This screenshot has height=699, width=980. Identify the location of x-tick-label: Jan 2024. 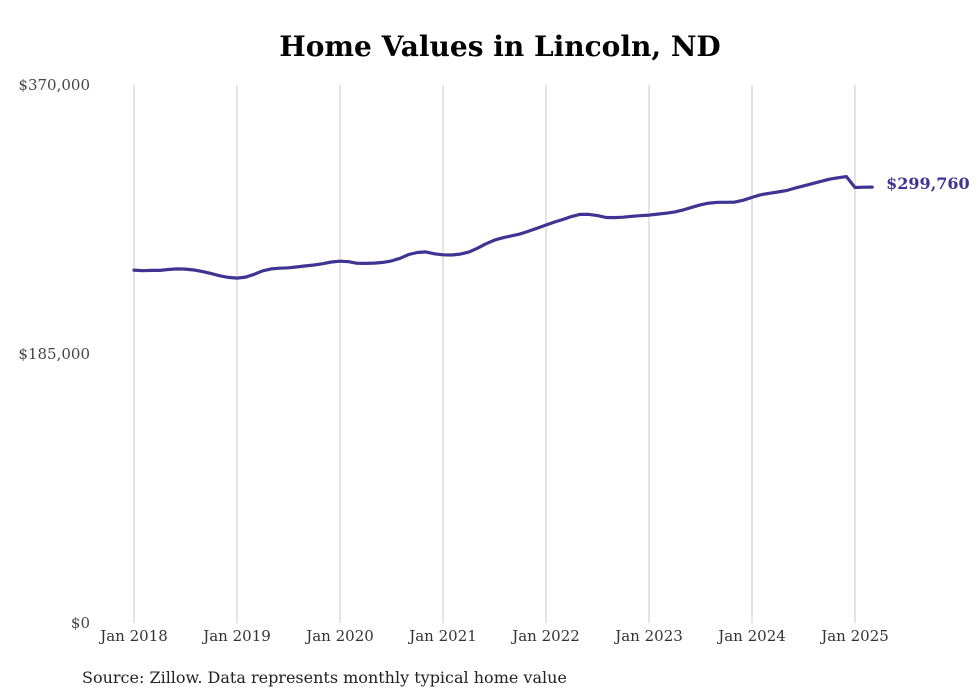
(751, 636).